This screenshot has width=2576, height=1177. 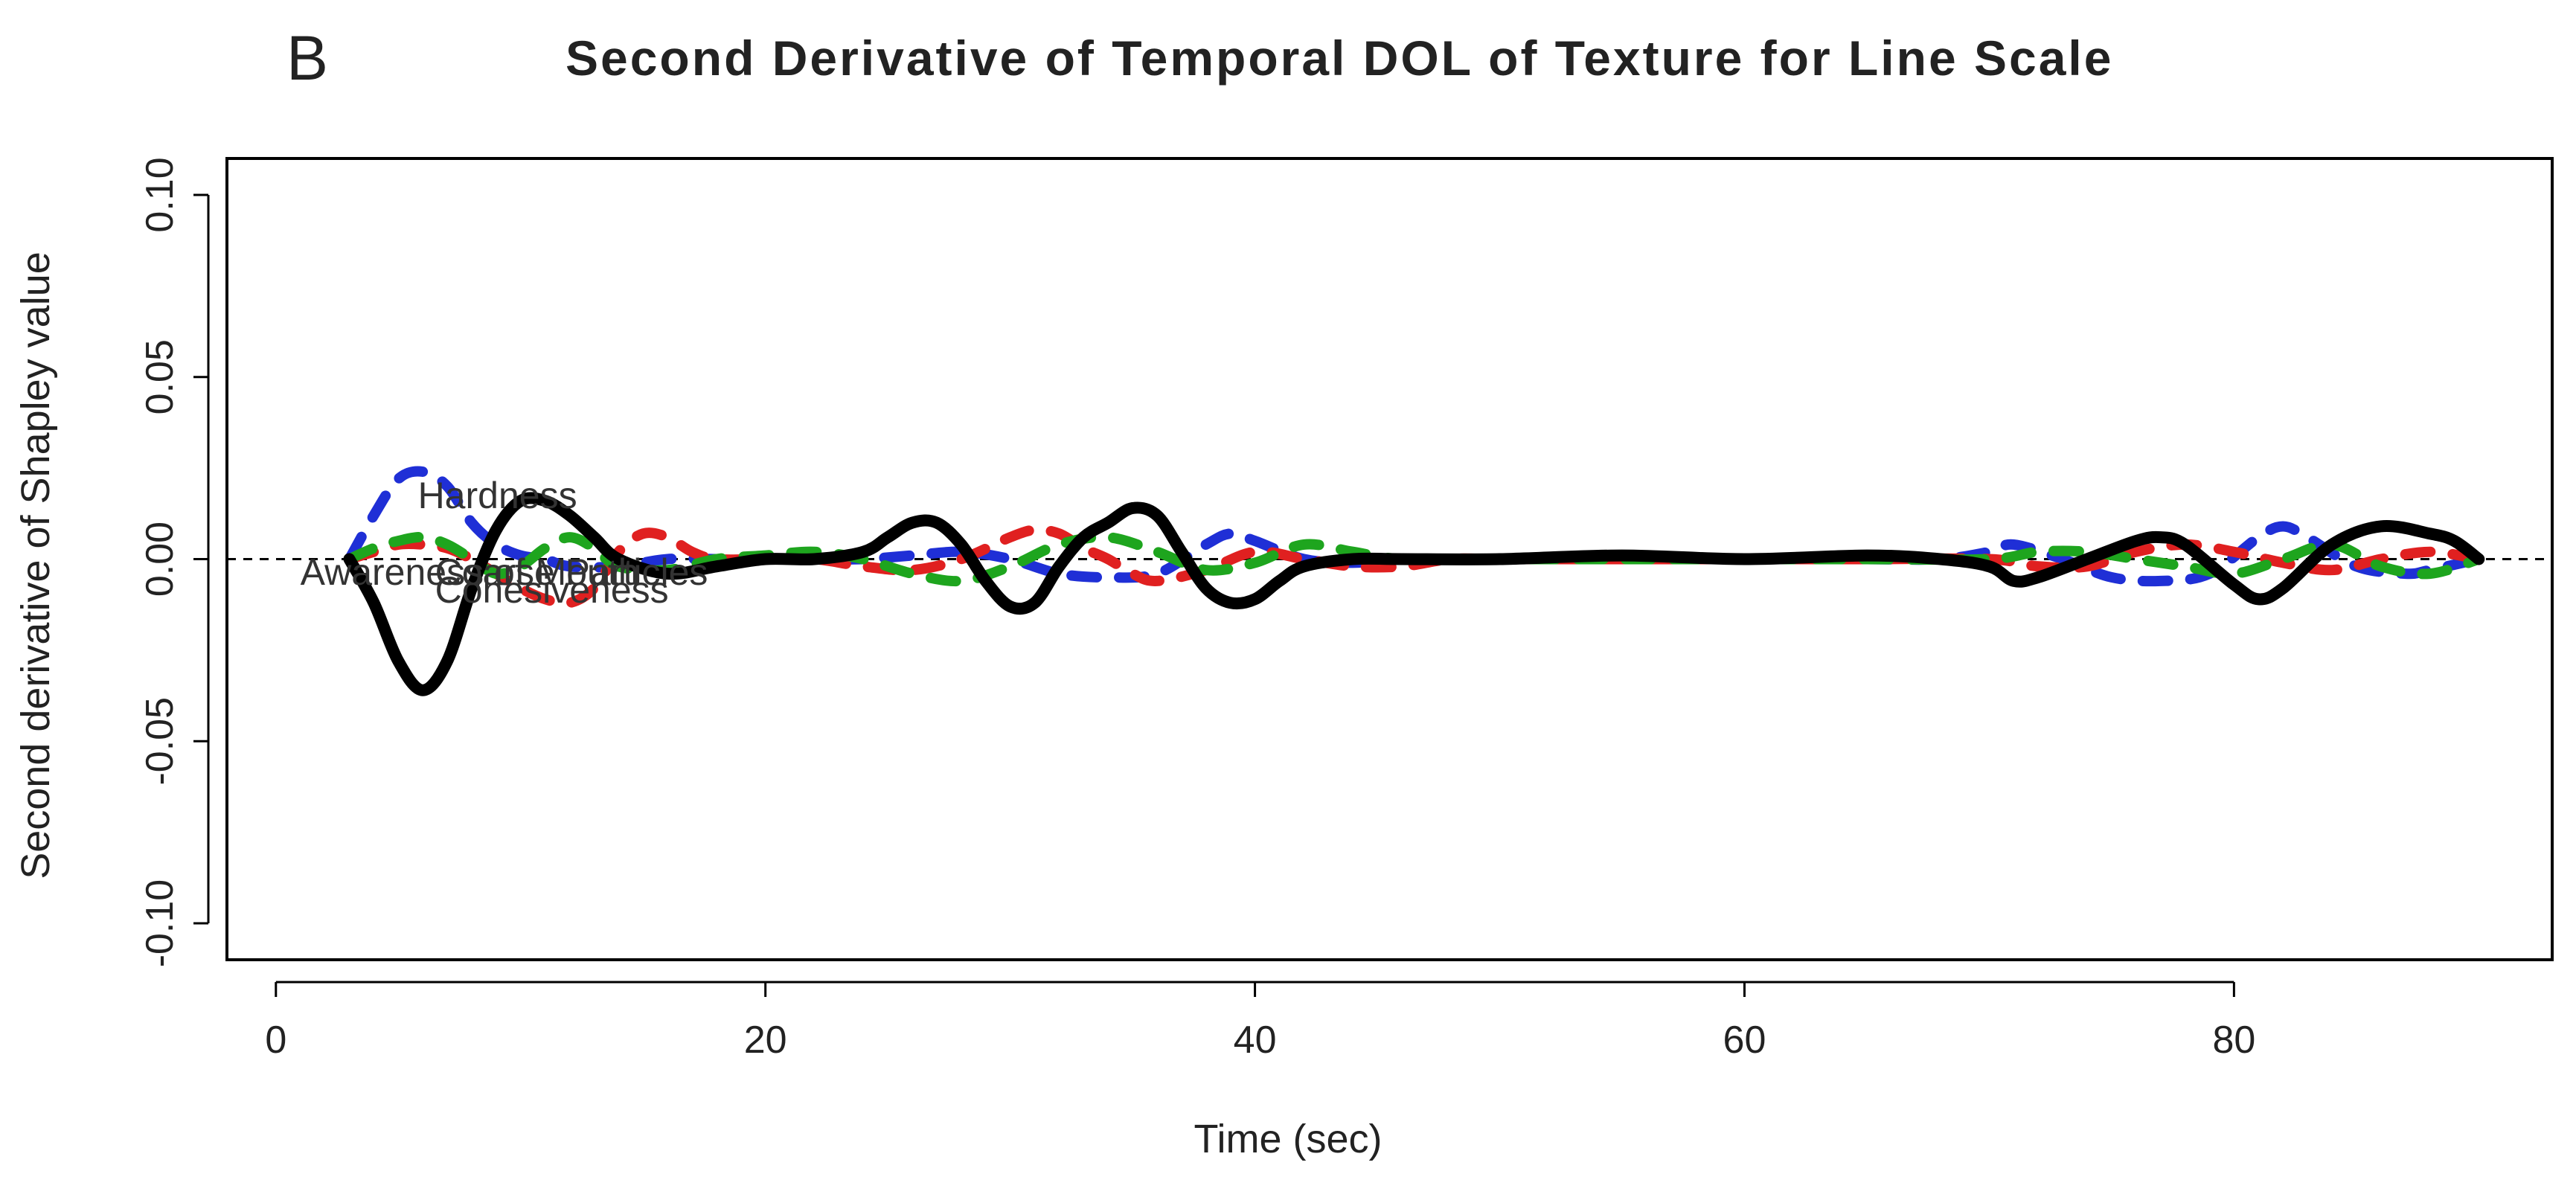 What do you see at coordinates (308, 58) in the screenshot?
I see `panel-letter: B` at bounding box center [308, 58].